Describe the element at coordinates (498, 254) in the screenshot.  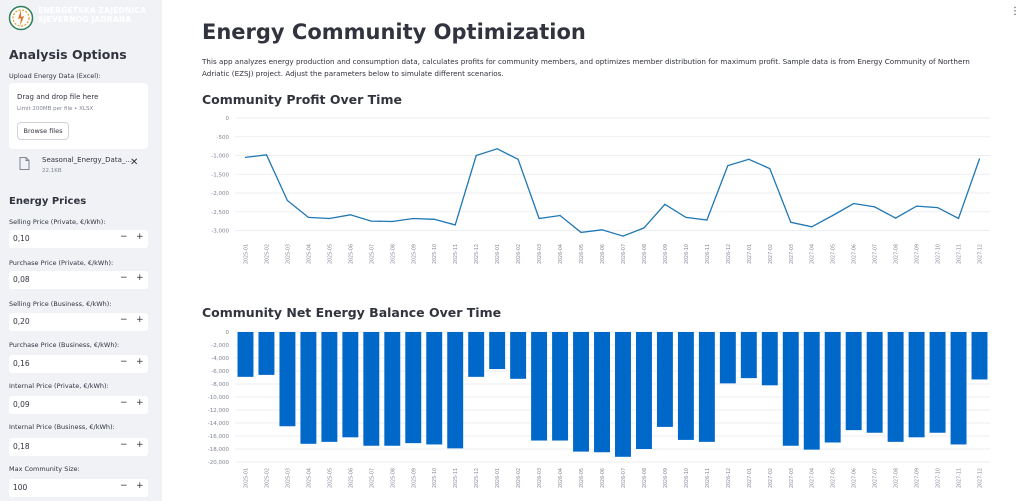
I see `x-tick-label: 2026-01` at that location.